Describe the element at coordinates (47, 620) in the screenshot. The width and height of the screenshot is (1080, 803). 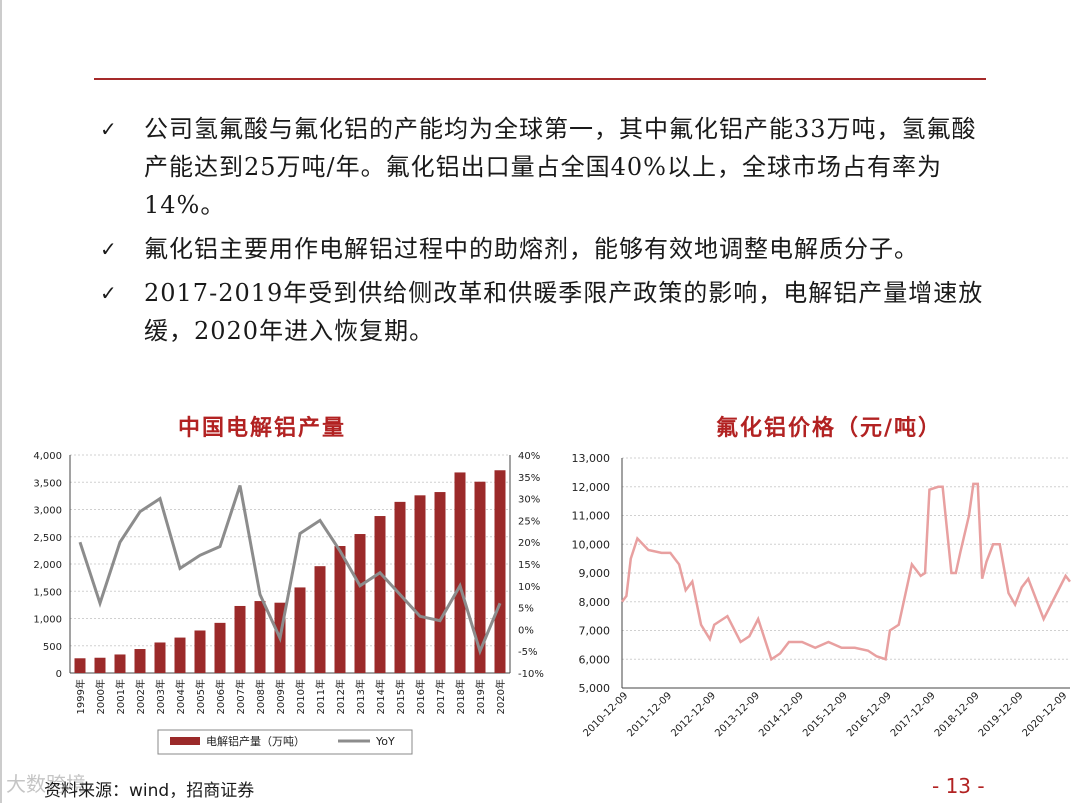
I see `y-left-tick-label: 1,000` at that location.